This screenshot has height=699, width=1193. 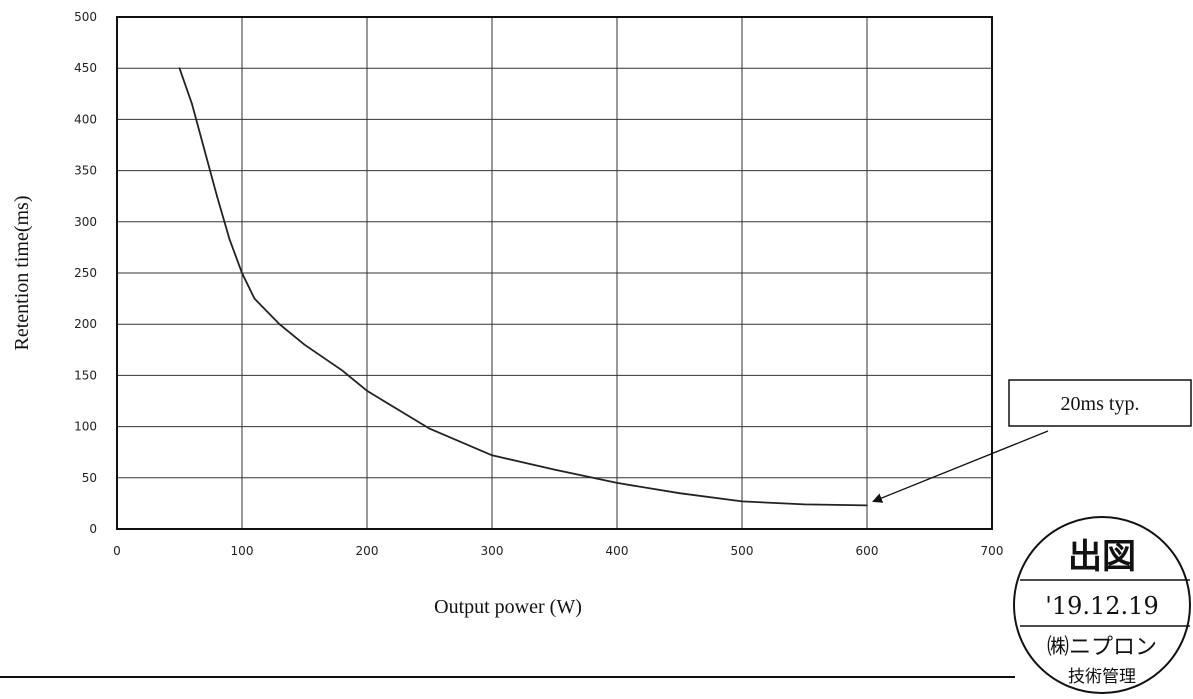 I want to click on x-axis-label: Output power (W), so click(x=508, y=607).